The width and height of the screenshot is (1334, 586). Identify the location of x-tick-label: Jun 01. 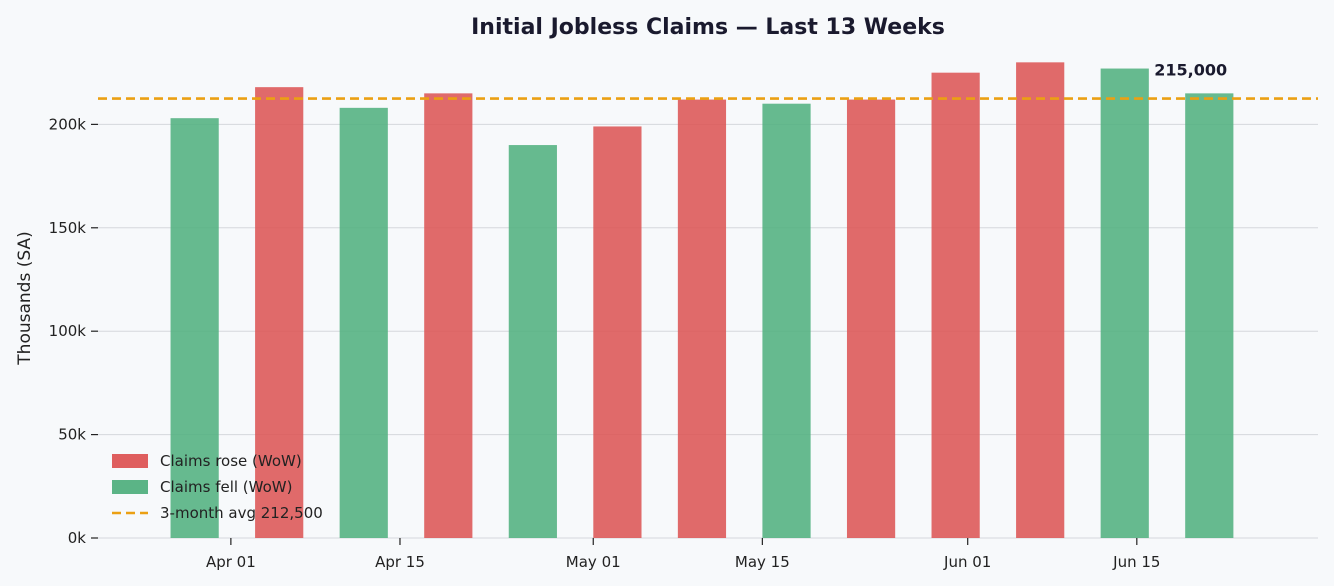
(967, 562).